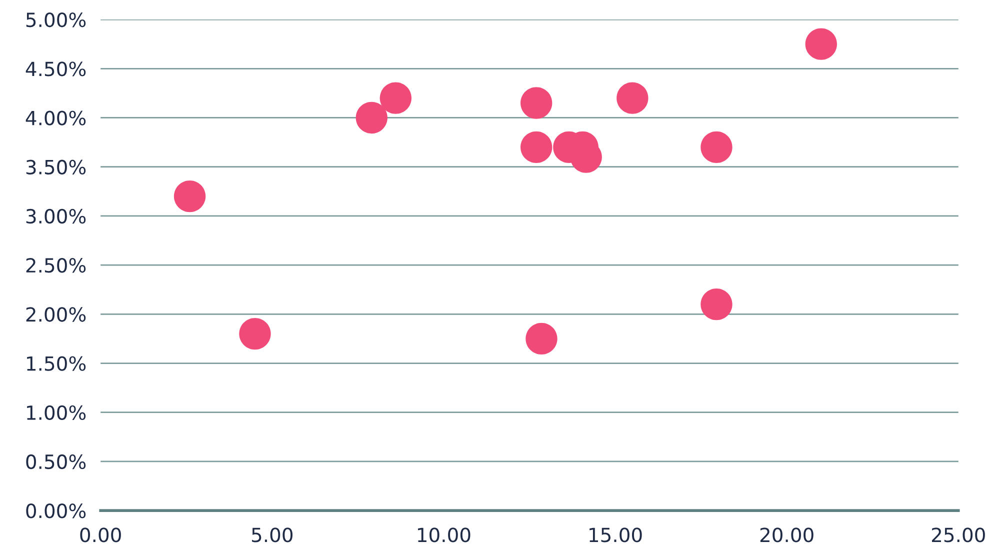  Describe the element at coordinates (56, 69) in the screenshot. I see `y-tick-label: 4.50%` at that location.